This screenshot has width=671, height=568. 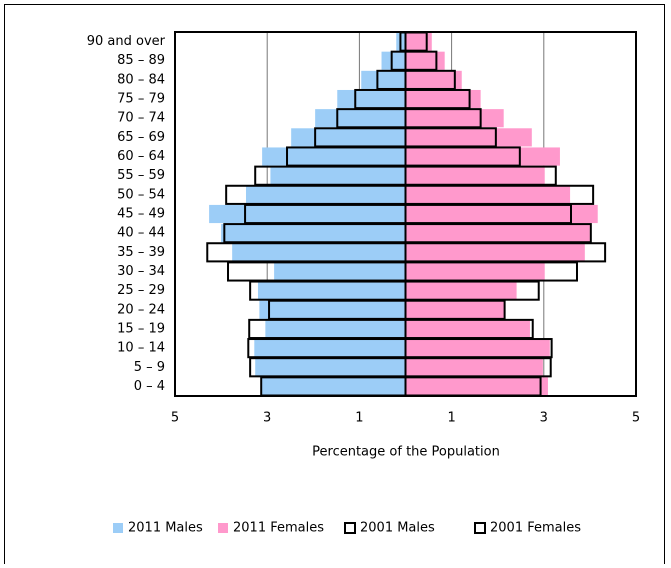 I want to click on y-tick-label: 35 – 39, so click(x=141, y=252).